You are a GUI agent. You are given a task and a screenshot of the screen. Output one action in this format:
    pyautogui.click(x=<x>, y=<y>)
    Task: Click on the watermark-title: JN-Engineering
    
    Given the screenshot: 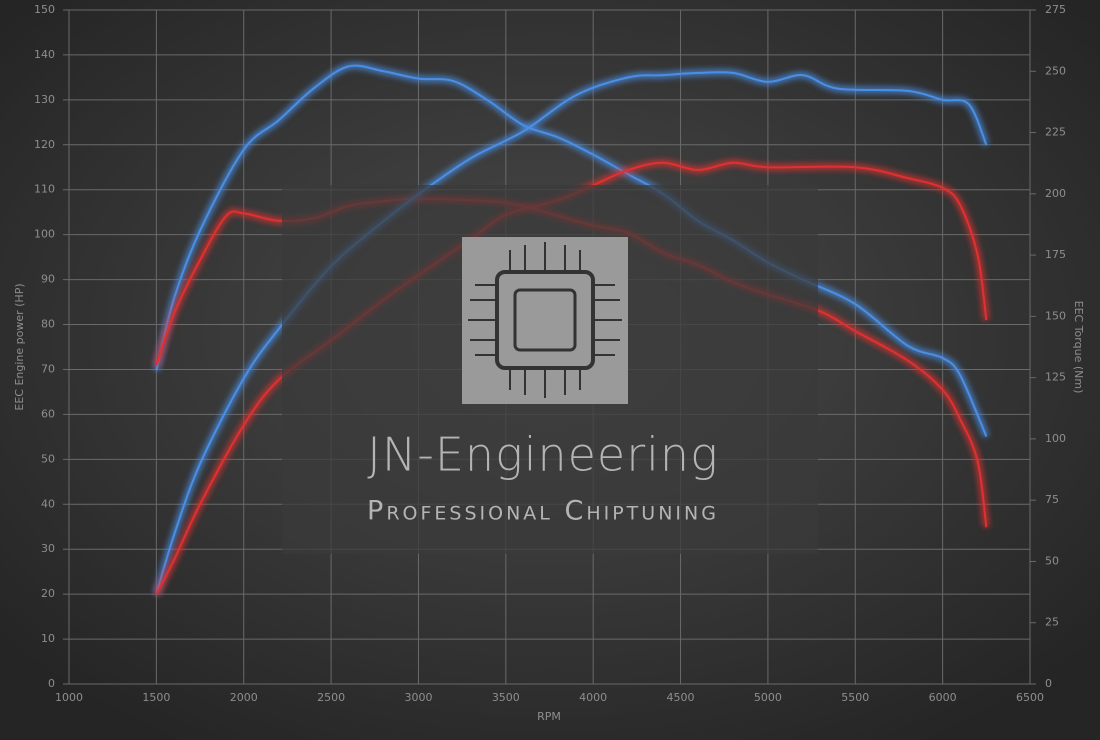 What is the action you would take?
    pyautogui.click(x=542, y=455)
    